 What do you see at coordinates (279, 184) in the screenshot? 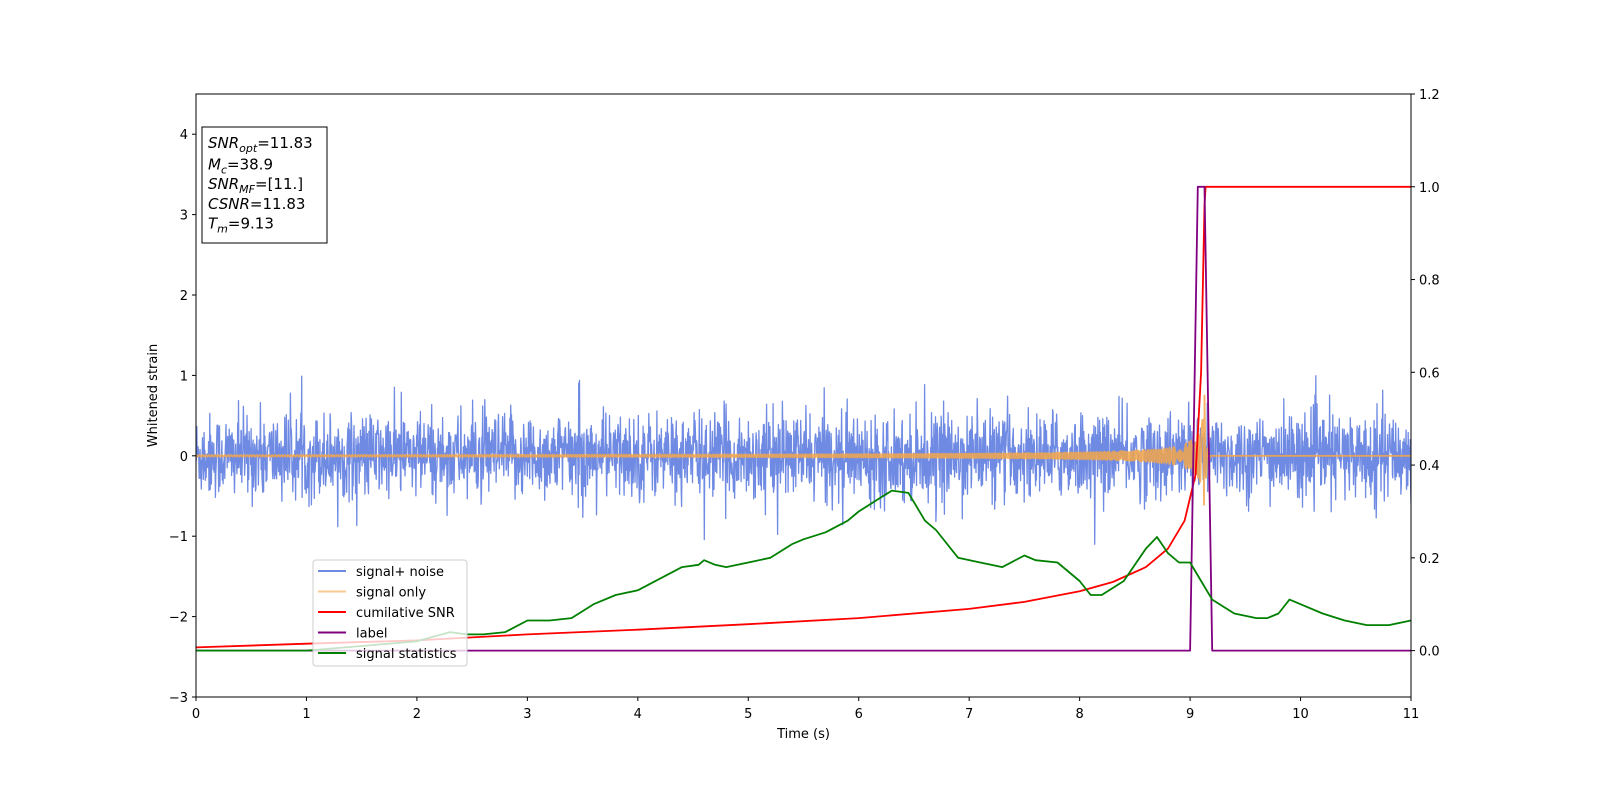
I see `info-box-value: =[11.]` at bounding box center [279, 184].